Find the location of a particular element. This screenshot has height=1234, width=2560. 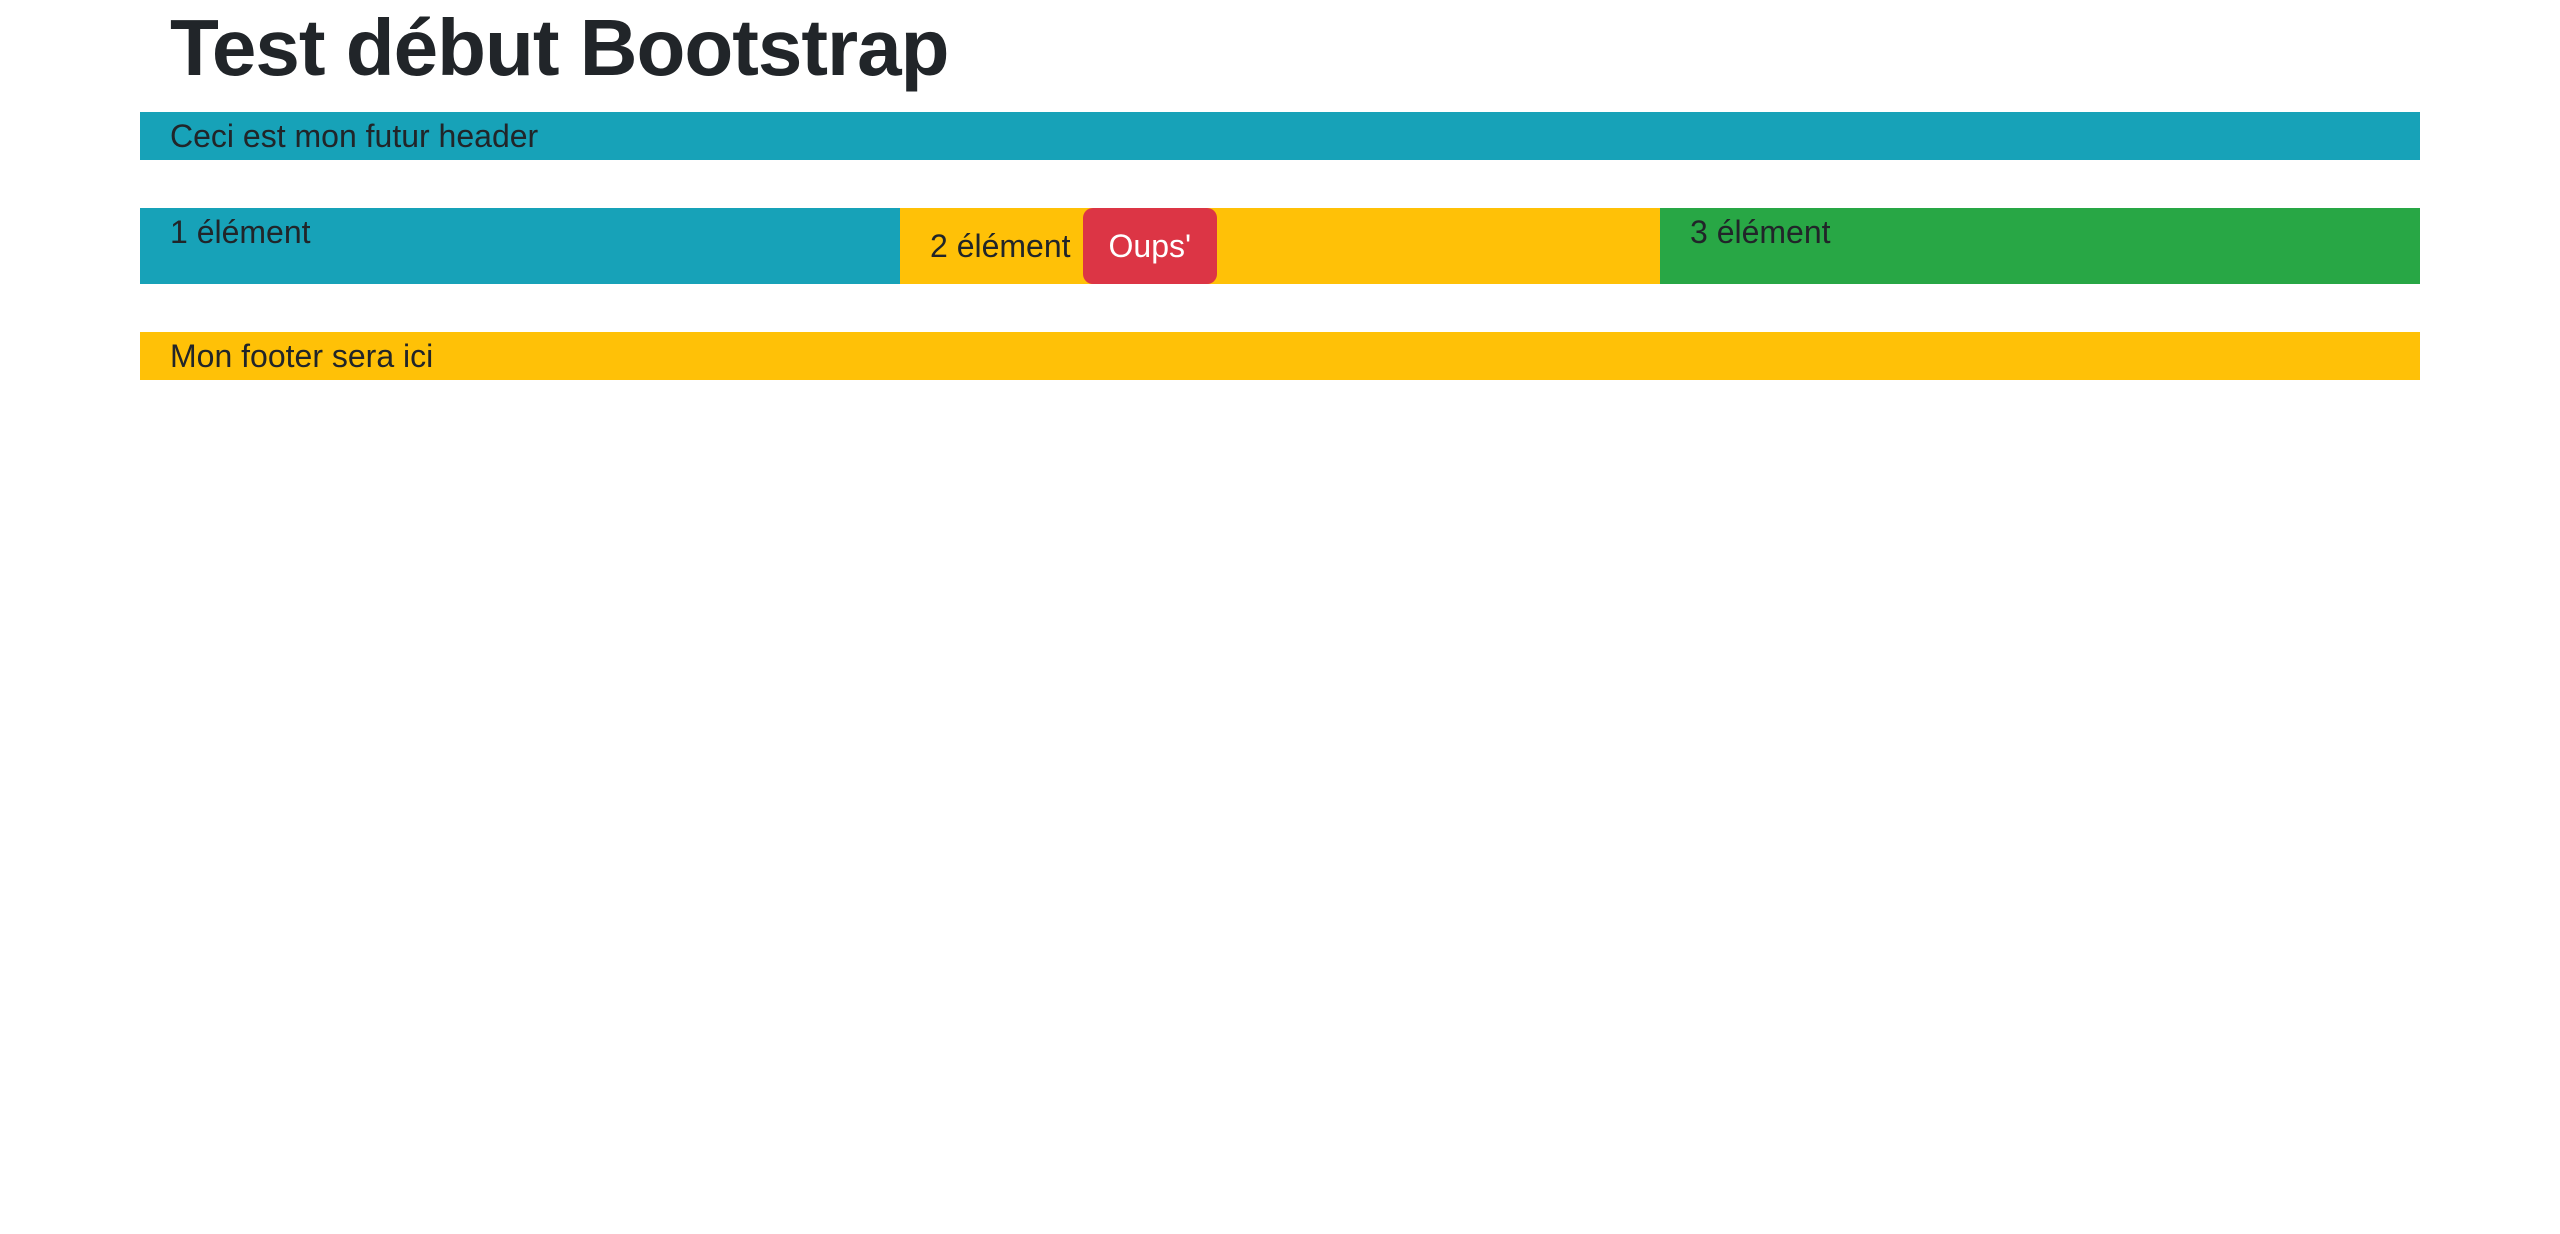

main-content: 1 élément 2 élément Oups' 3 élément is located at coordinates (1280, 246).